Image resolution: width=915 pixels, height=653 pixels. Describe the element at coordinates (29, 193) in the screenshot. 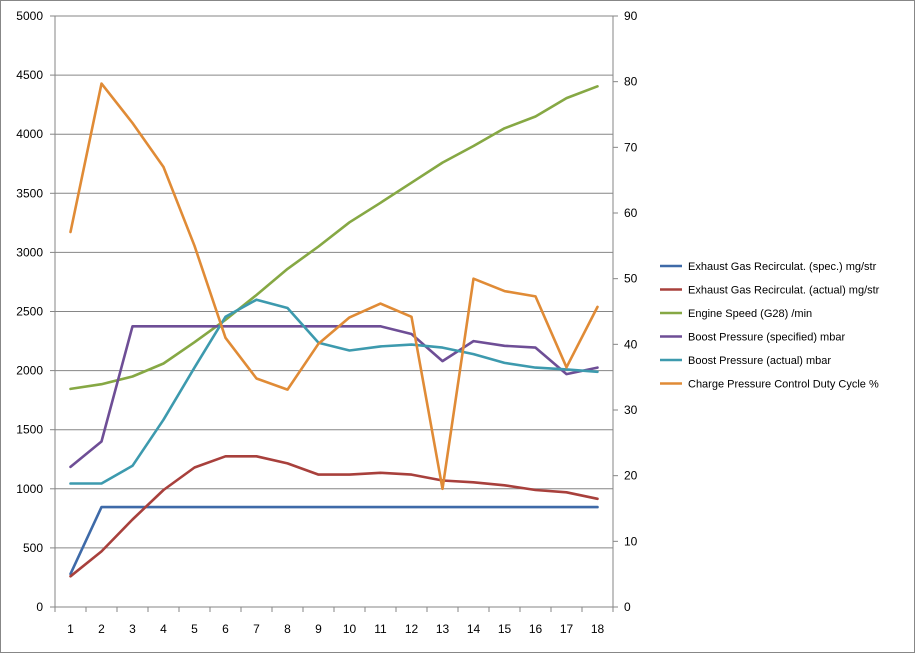

I see `left-tick-label: 3500` at that location.